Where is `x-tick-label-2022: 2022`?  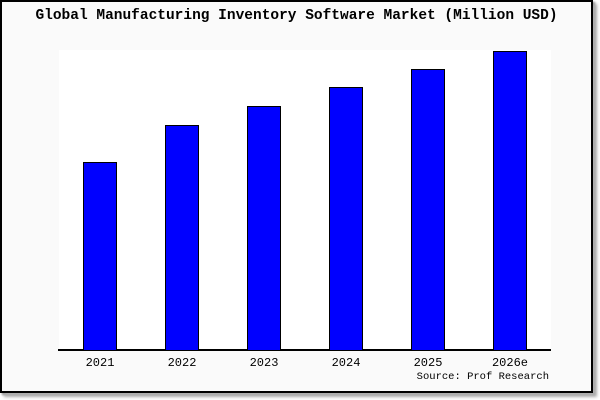 x-tick-label-2022: 2022 is located at coordinates (182, 363).